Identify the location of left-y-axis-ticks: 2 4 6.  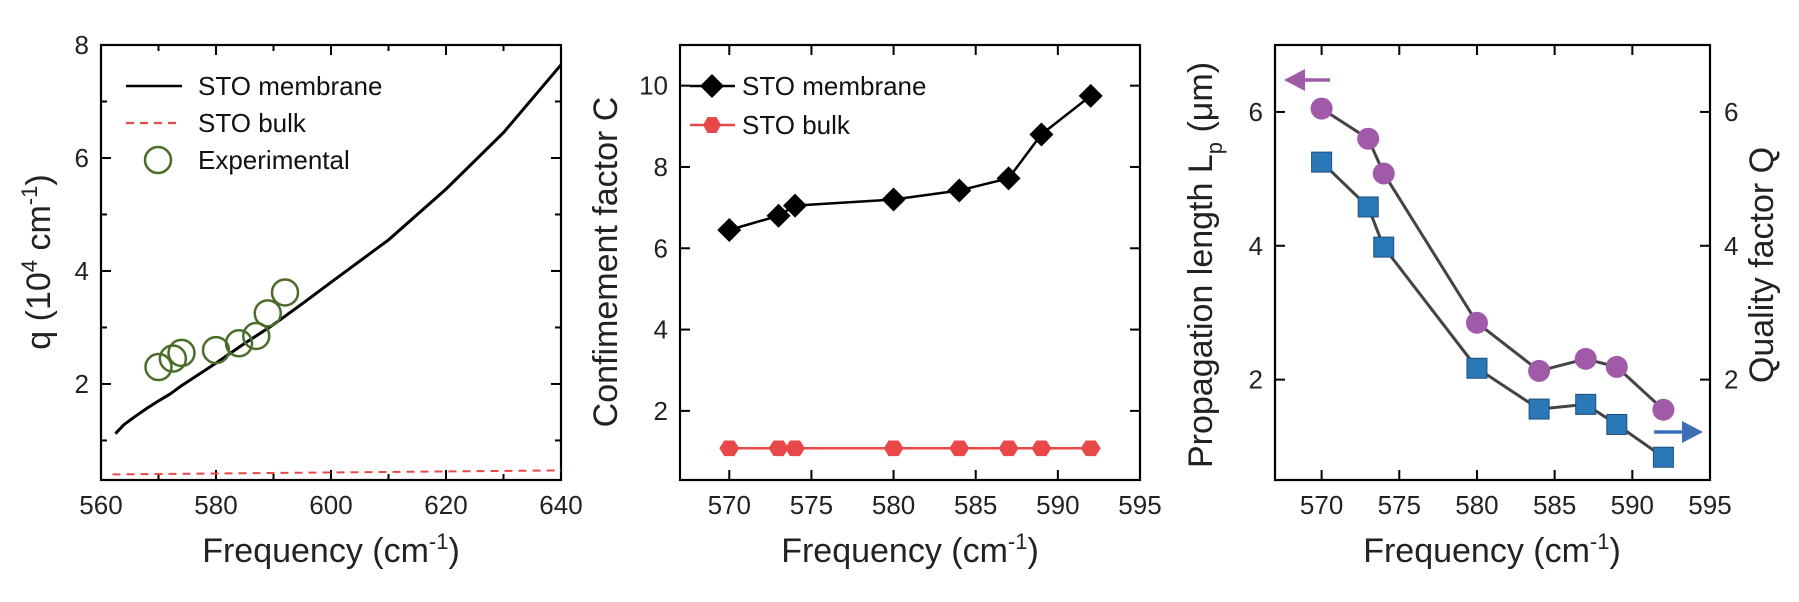
(1267, 246).